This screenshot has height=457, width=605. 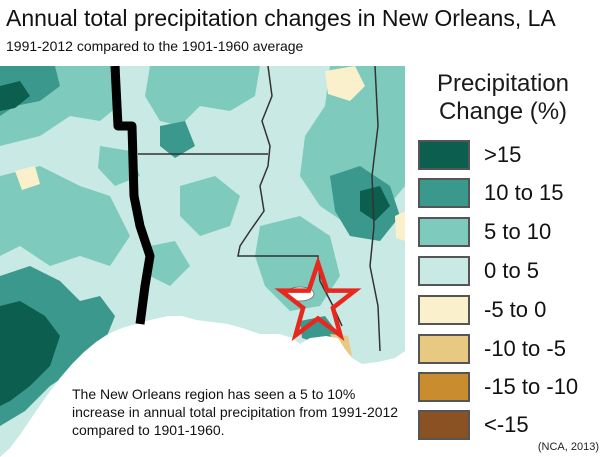 What do you see at coordinates (512, 270) in the screenshot?
I see `legend-label: 0 to 5` at bounding box center [512, 270].